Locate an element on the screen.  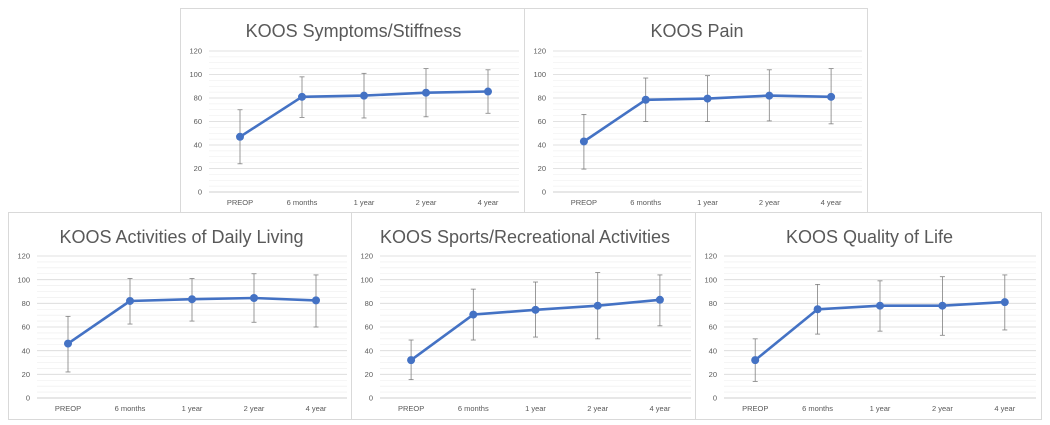
chart-title: KOOS Pain is located at coordinates (696, 31).